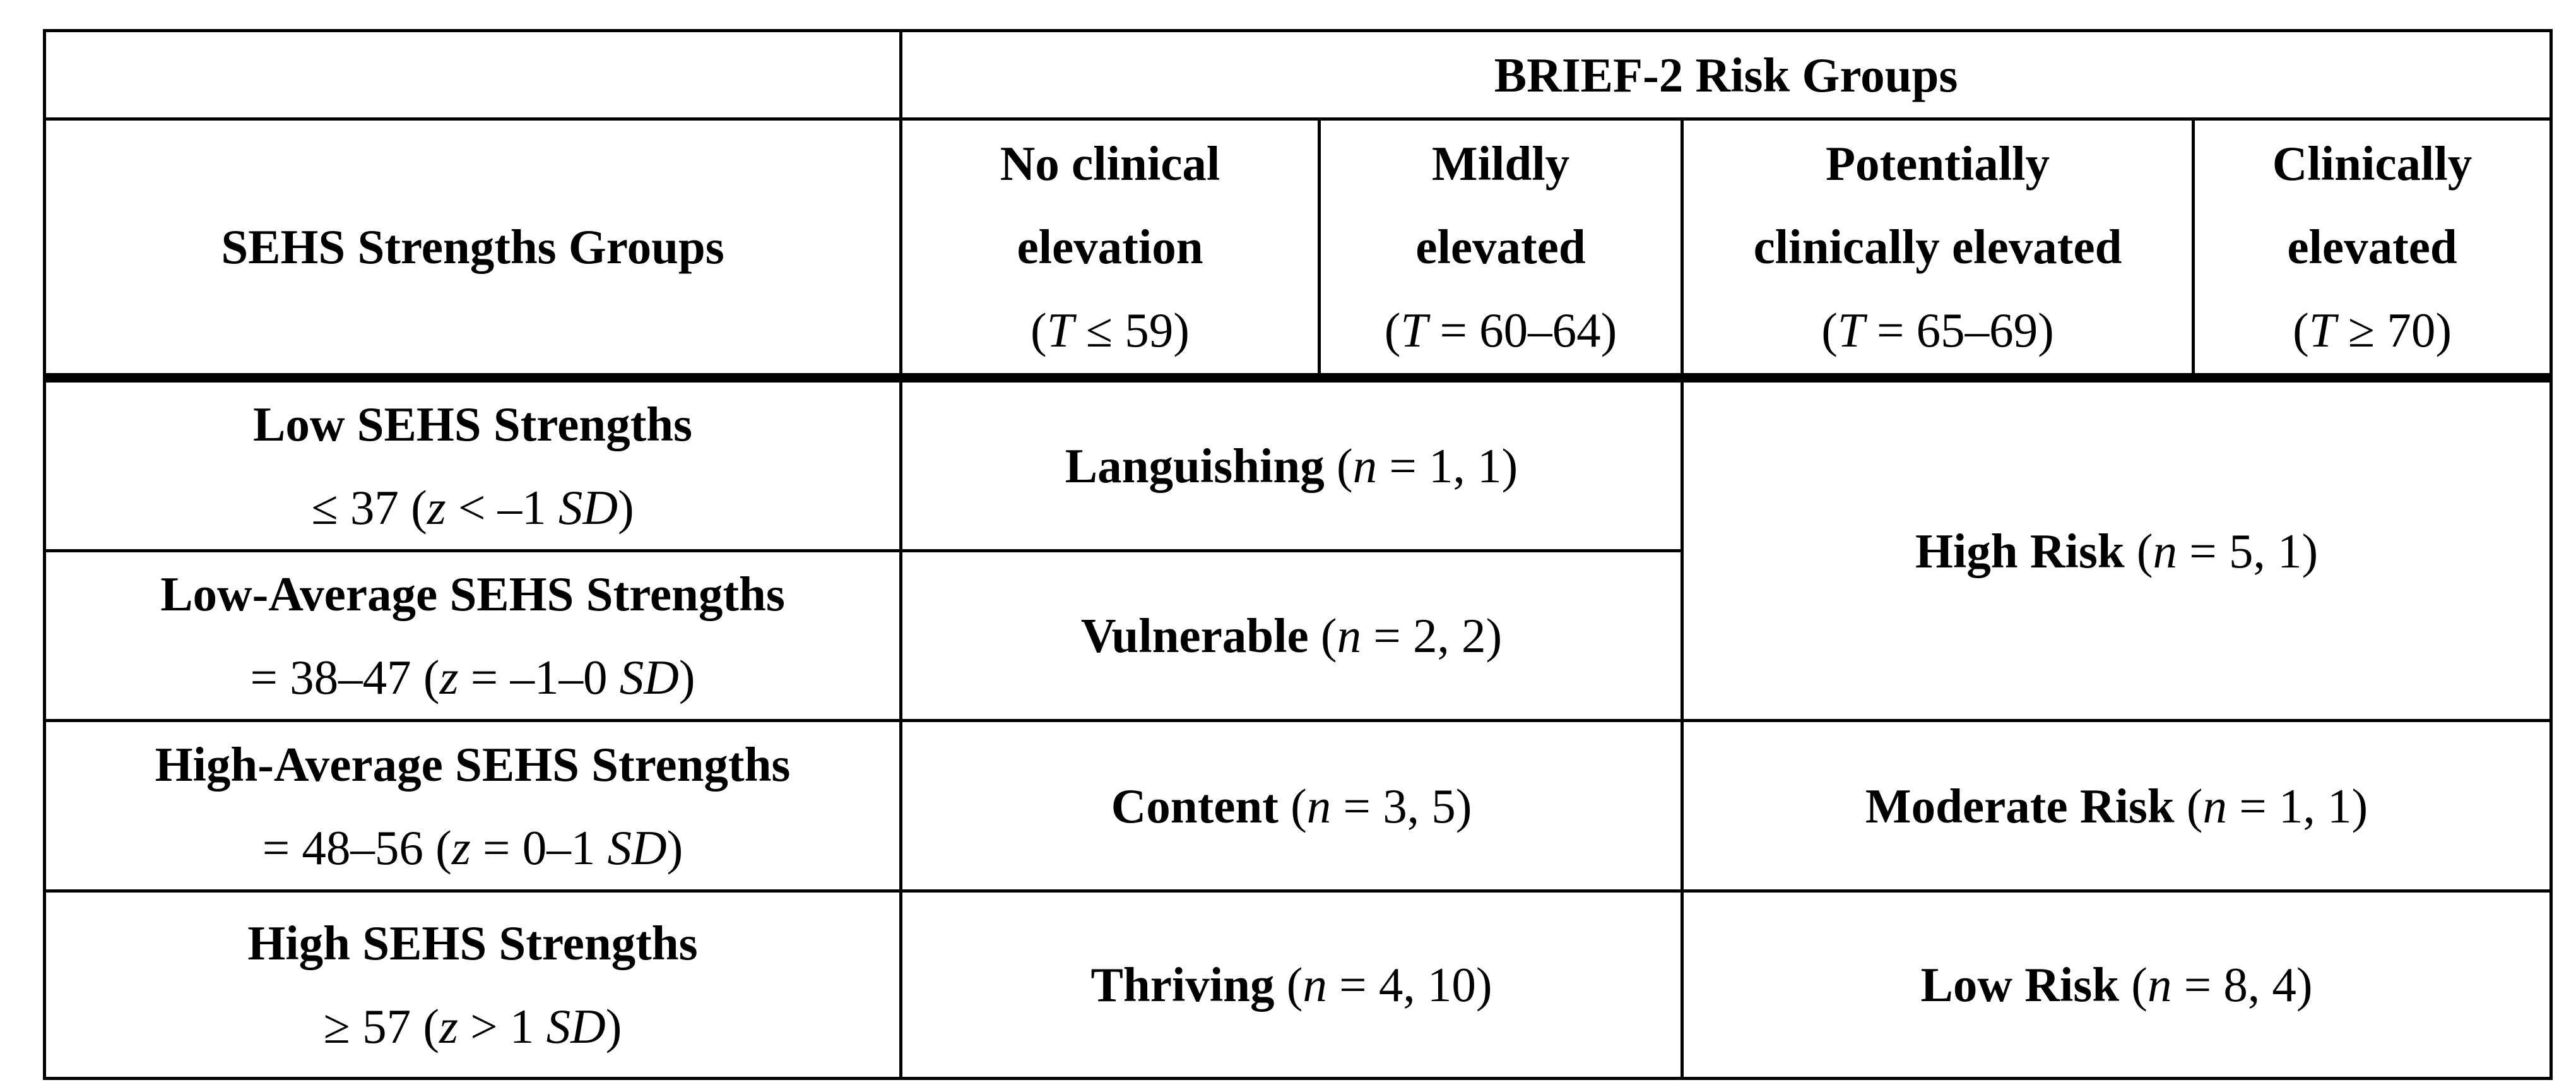  Describe the element at coordinates (473, 250) in the screenshot. I see `header-sehs-strengths-groups: SEHS Strengths Groups` at that location.